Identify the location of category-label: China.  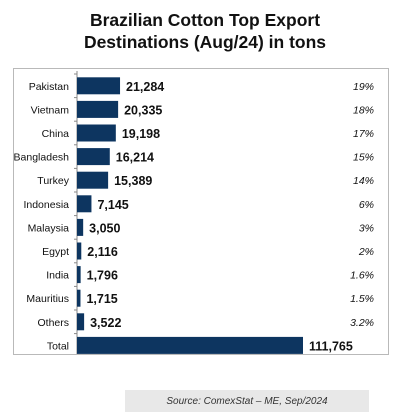
(56, 134).